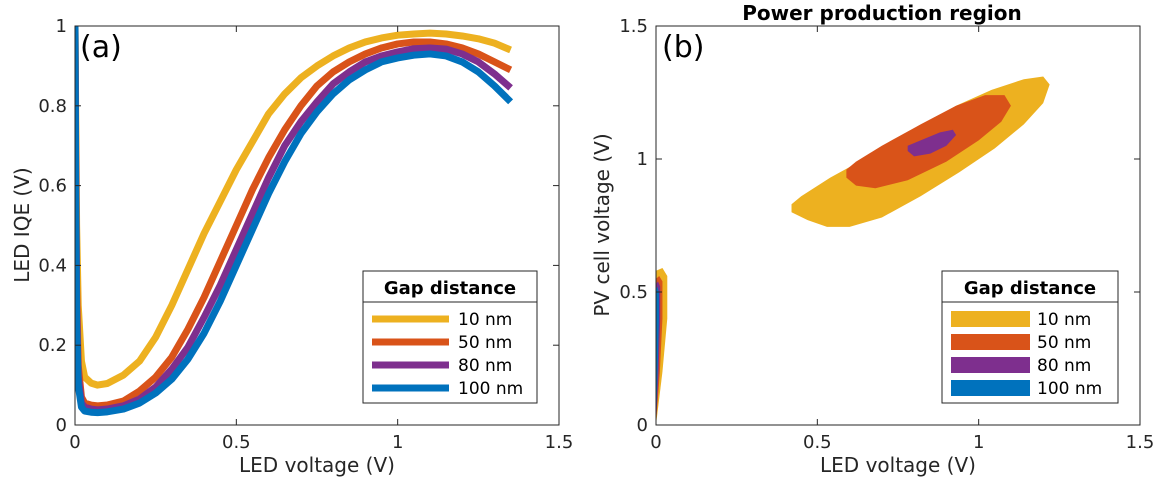 The height and width of the screenshot is (486, 1161). What do you see at coordinates (450, 288) in the screenshot?
I see `panel-a-legend-title: Gap distance` at bounding box center [450, 288].